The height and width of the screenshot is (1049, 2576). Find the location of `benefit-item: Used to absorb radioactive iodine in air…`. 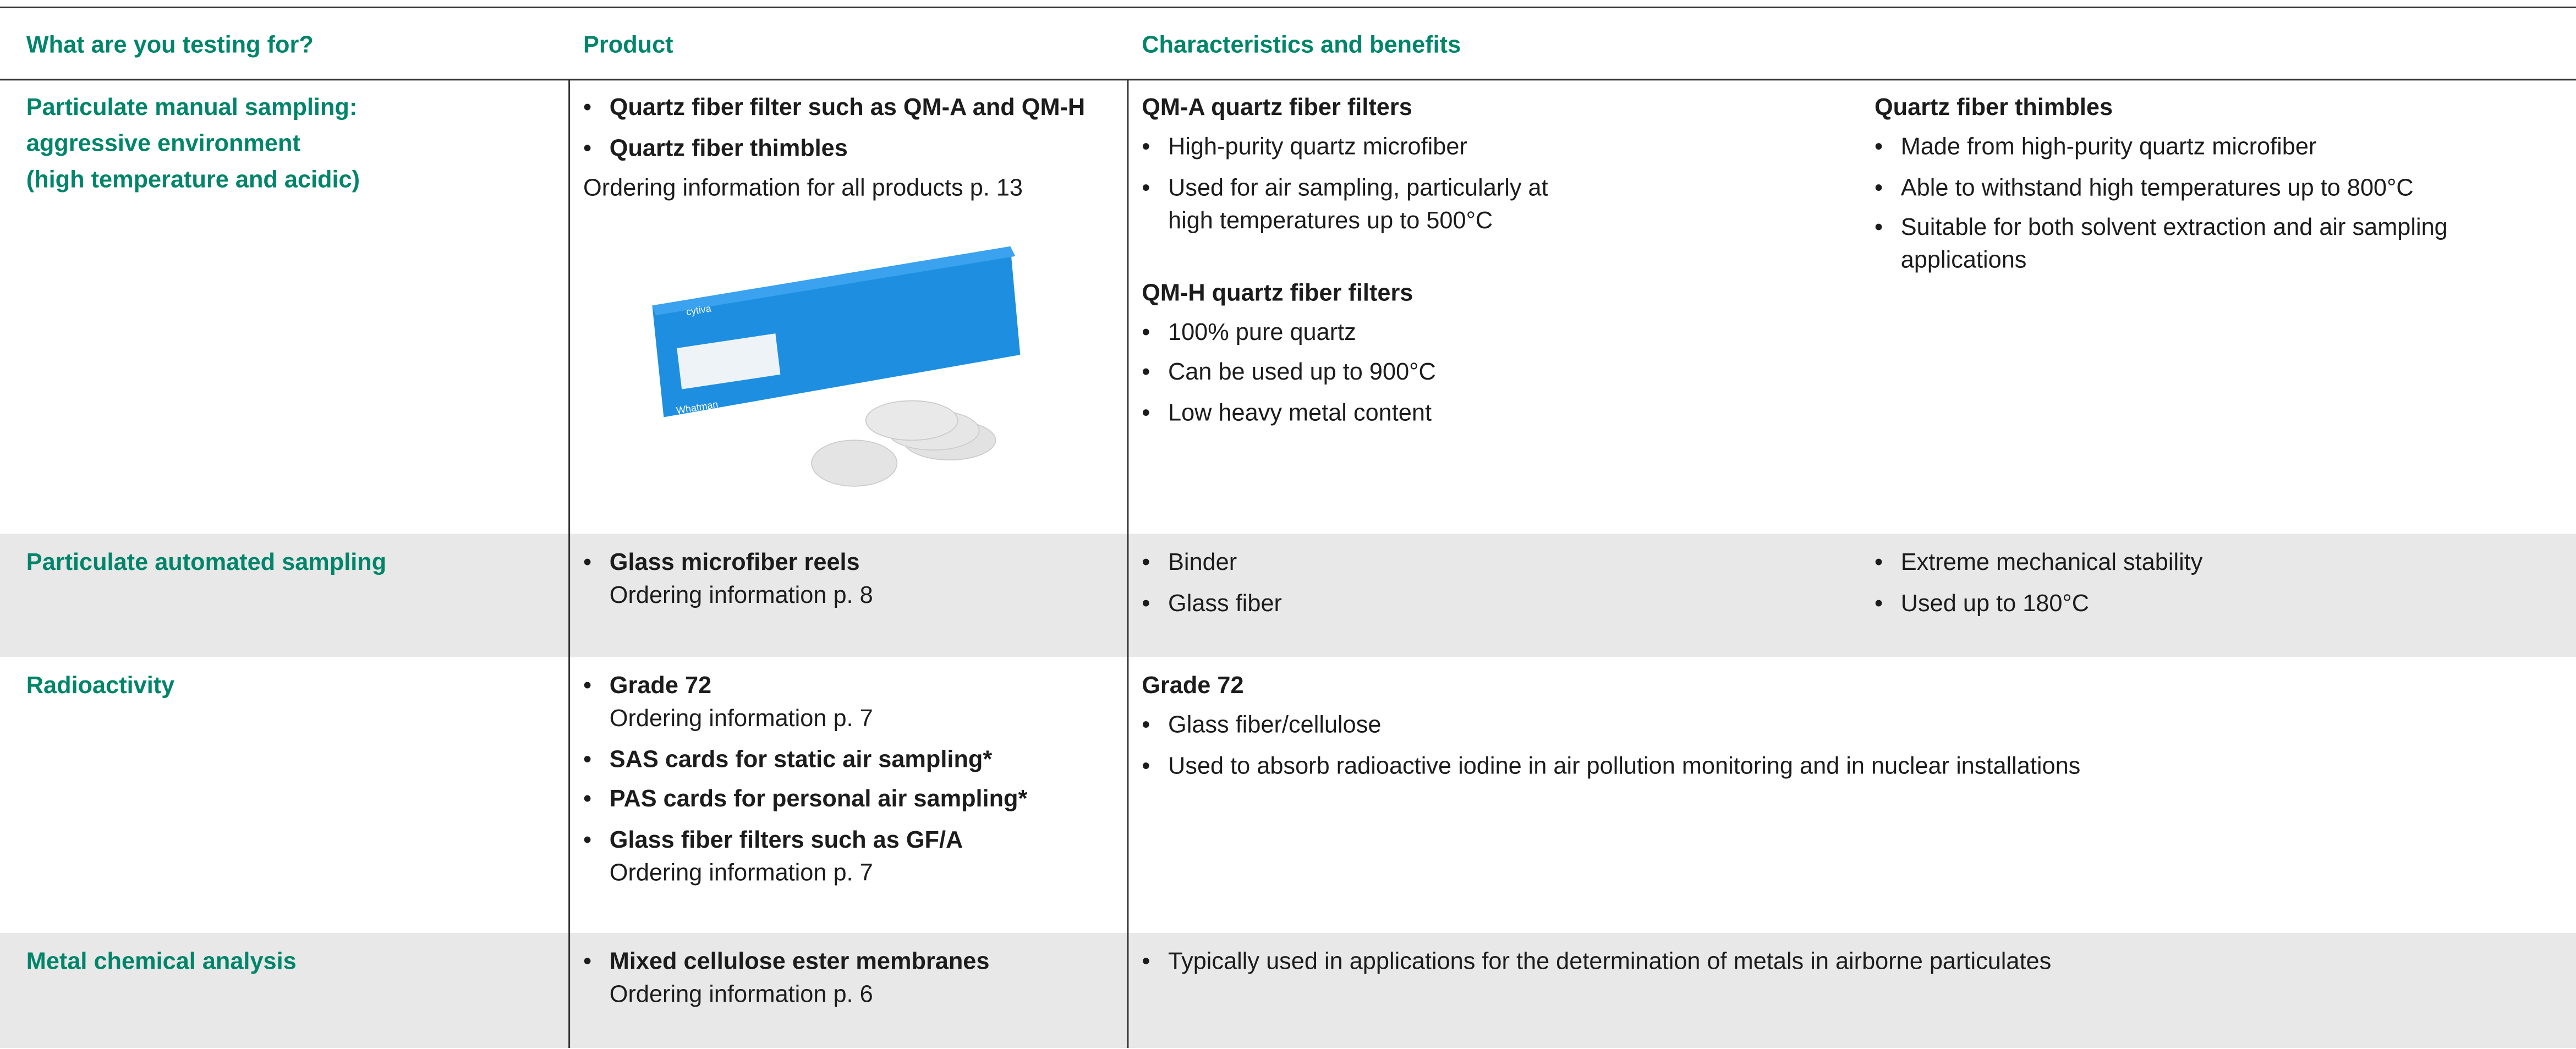

benefit-item: Used to absorb radioactive iodine in air… is located at coordinates (1849, 766).